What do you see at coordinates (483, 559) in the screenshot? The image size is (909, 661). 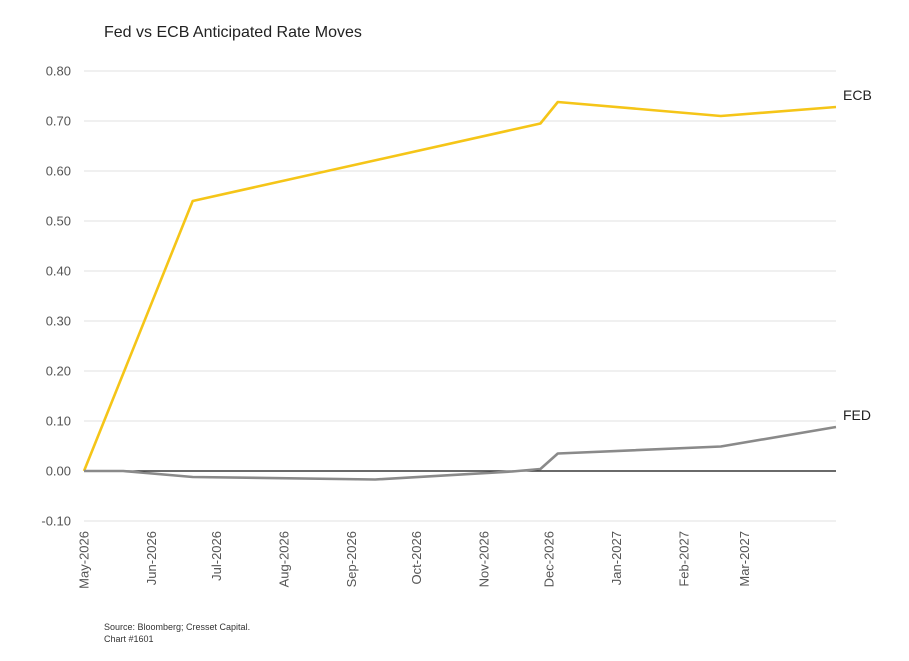 I see `x-tick-label: Nov-2026` at bounding box center [483, 559].